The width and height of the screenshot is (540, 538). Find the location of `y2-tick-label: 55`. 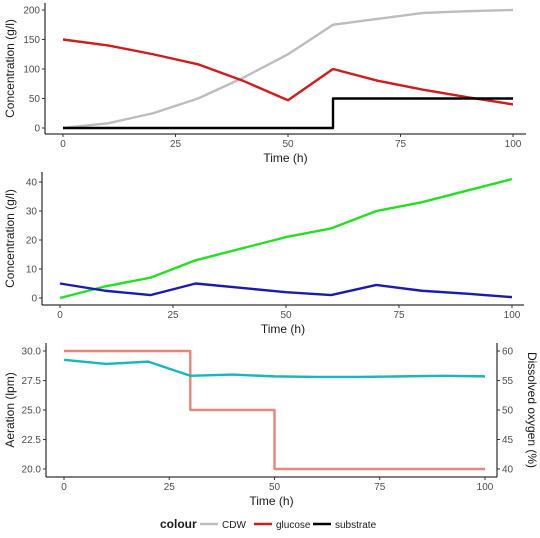

y2-tick-label: 55 is located at coordinates (508, 381).